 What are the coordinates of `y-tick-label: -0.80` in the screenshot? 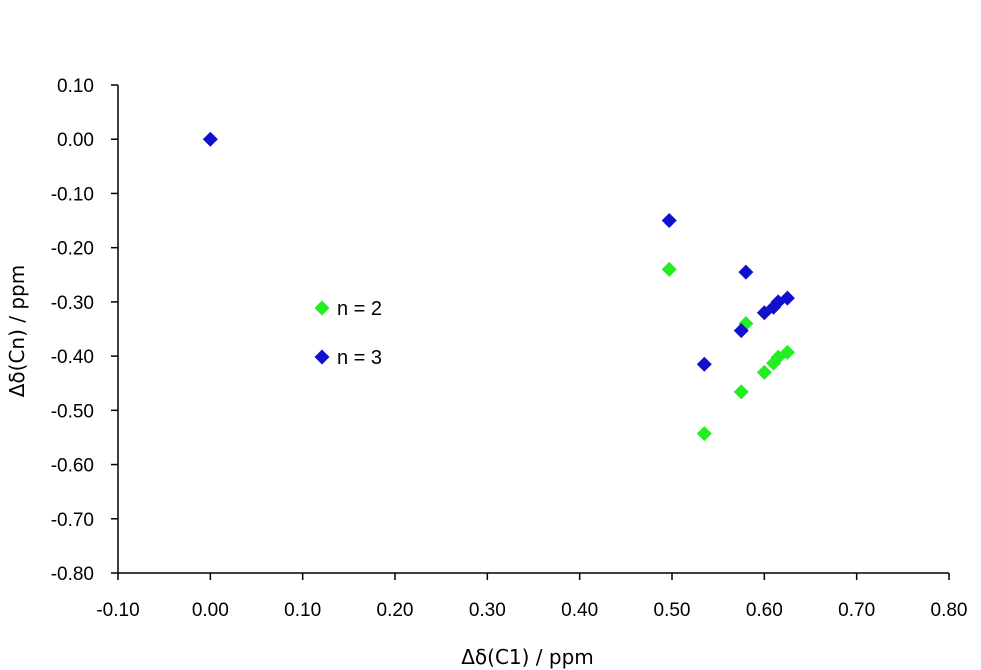 It's located at (72, 574).